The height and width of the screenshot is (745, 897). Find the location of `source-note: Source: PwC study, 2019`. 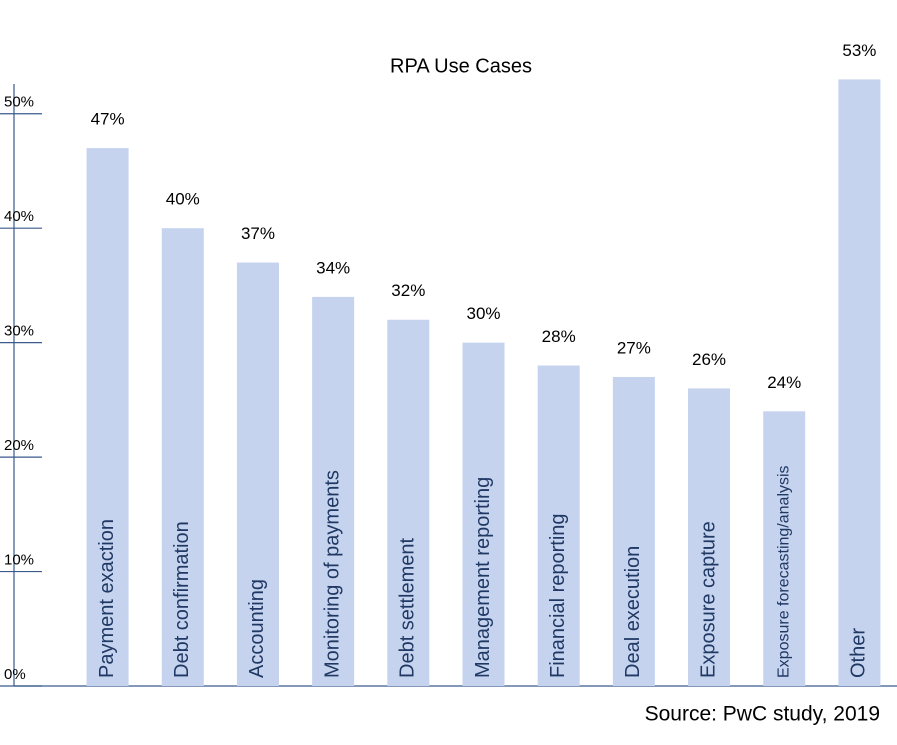

source-note: Source: PwC study, 2019 is located at coordinates (762, 714).